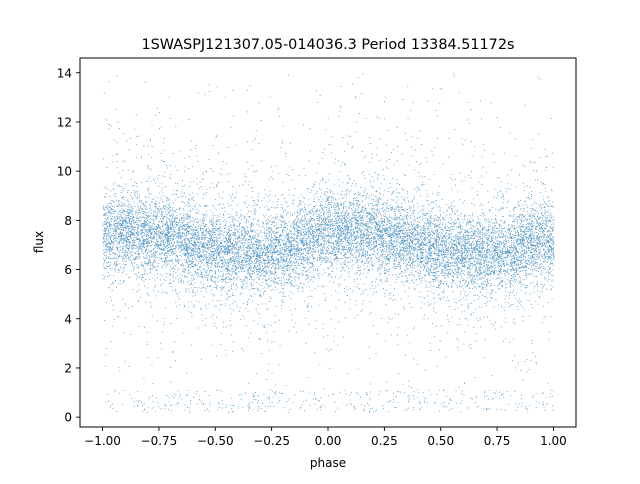 The width and height of the screenshot is (640, 484). Describe the element at coordinates (440, 441) in the screenshot. I see `x-tick-label: 0.50` at that location.